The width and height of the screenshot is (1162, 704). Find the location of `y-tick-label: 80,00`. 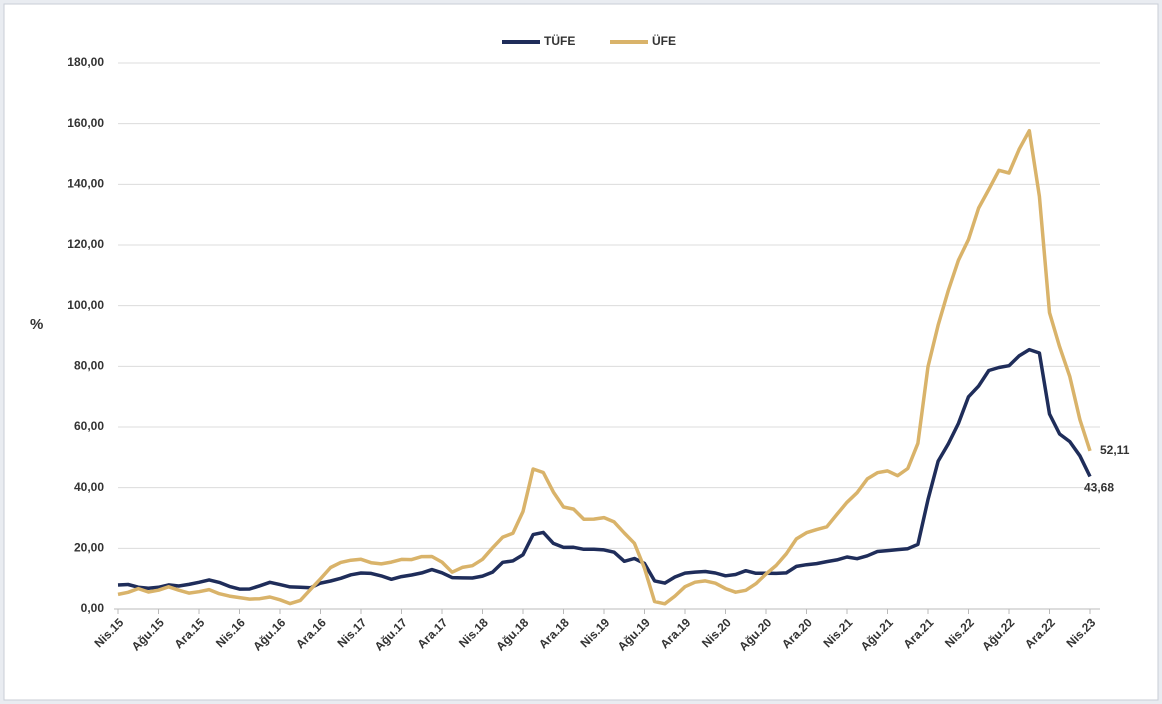

y-tick-label: 80,00 is located at coordinates (89, 366).